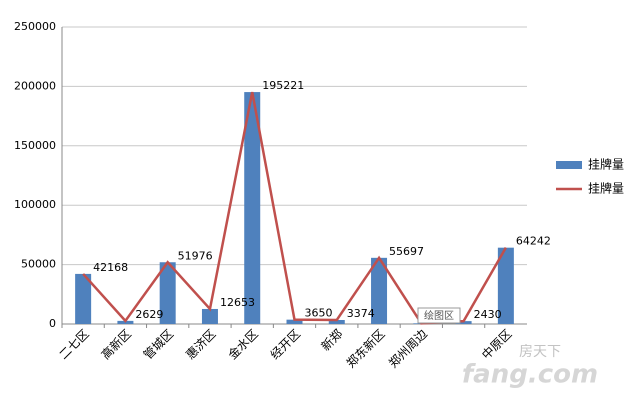 The image size is (630, 400). Describe the element at coordinates (530, 375) in the screenshot. I see `watermark: fang.com` at that location.